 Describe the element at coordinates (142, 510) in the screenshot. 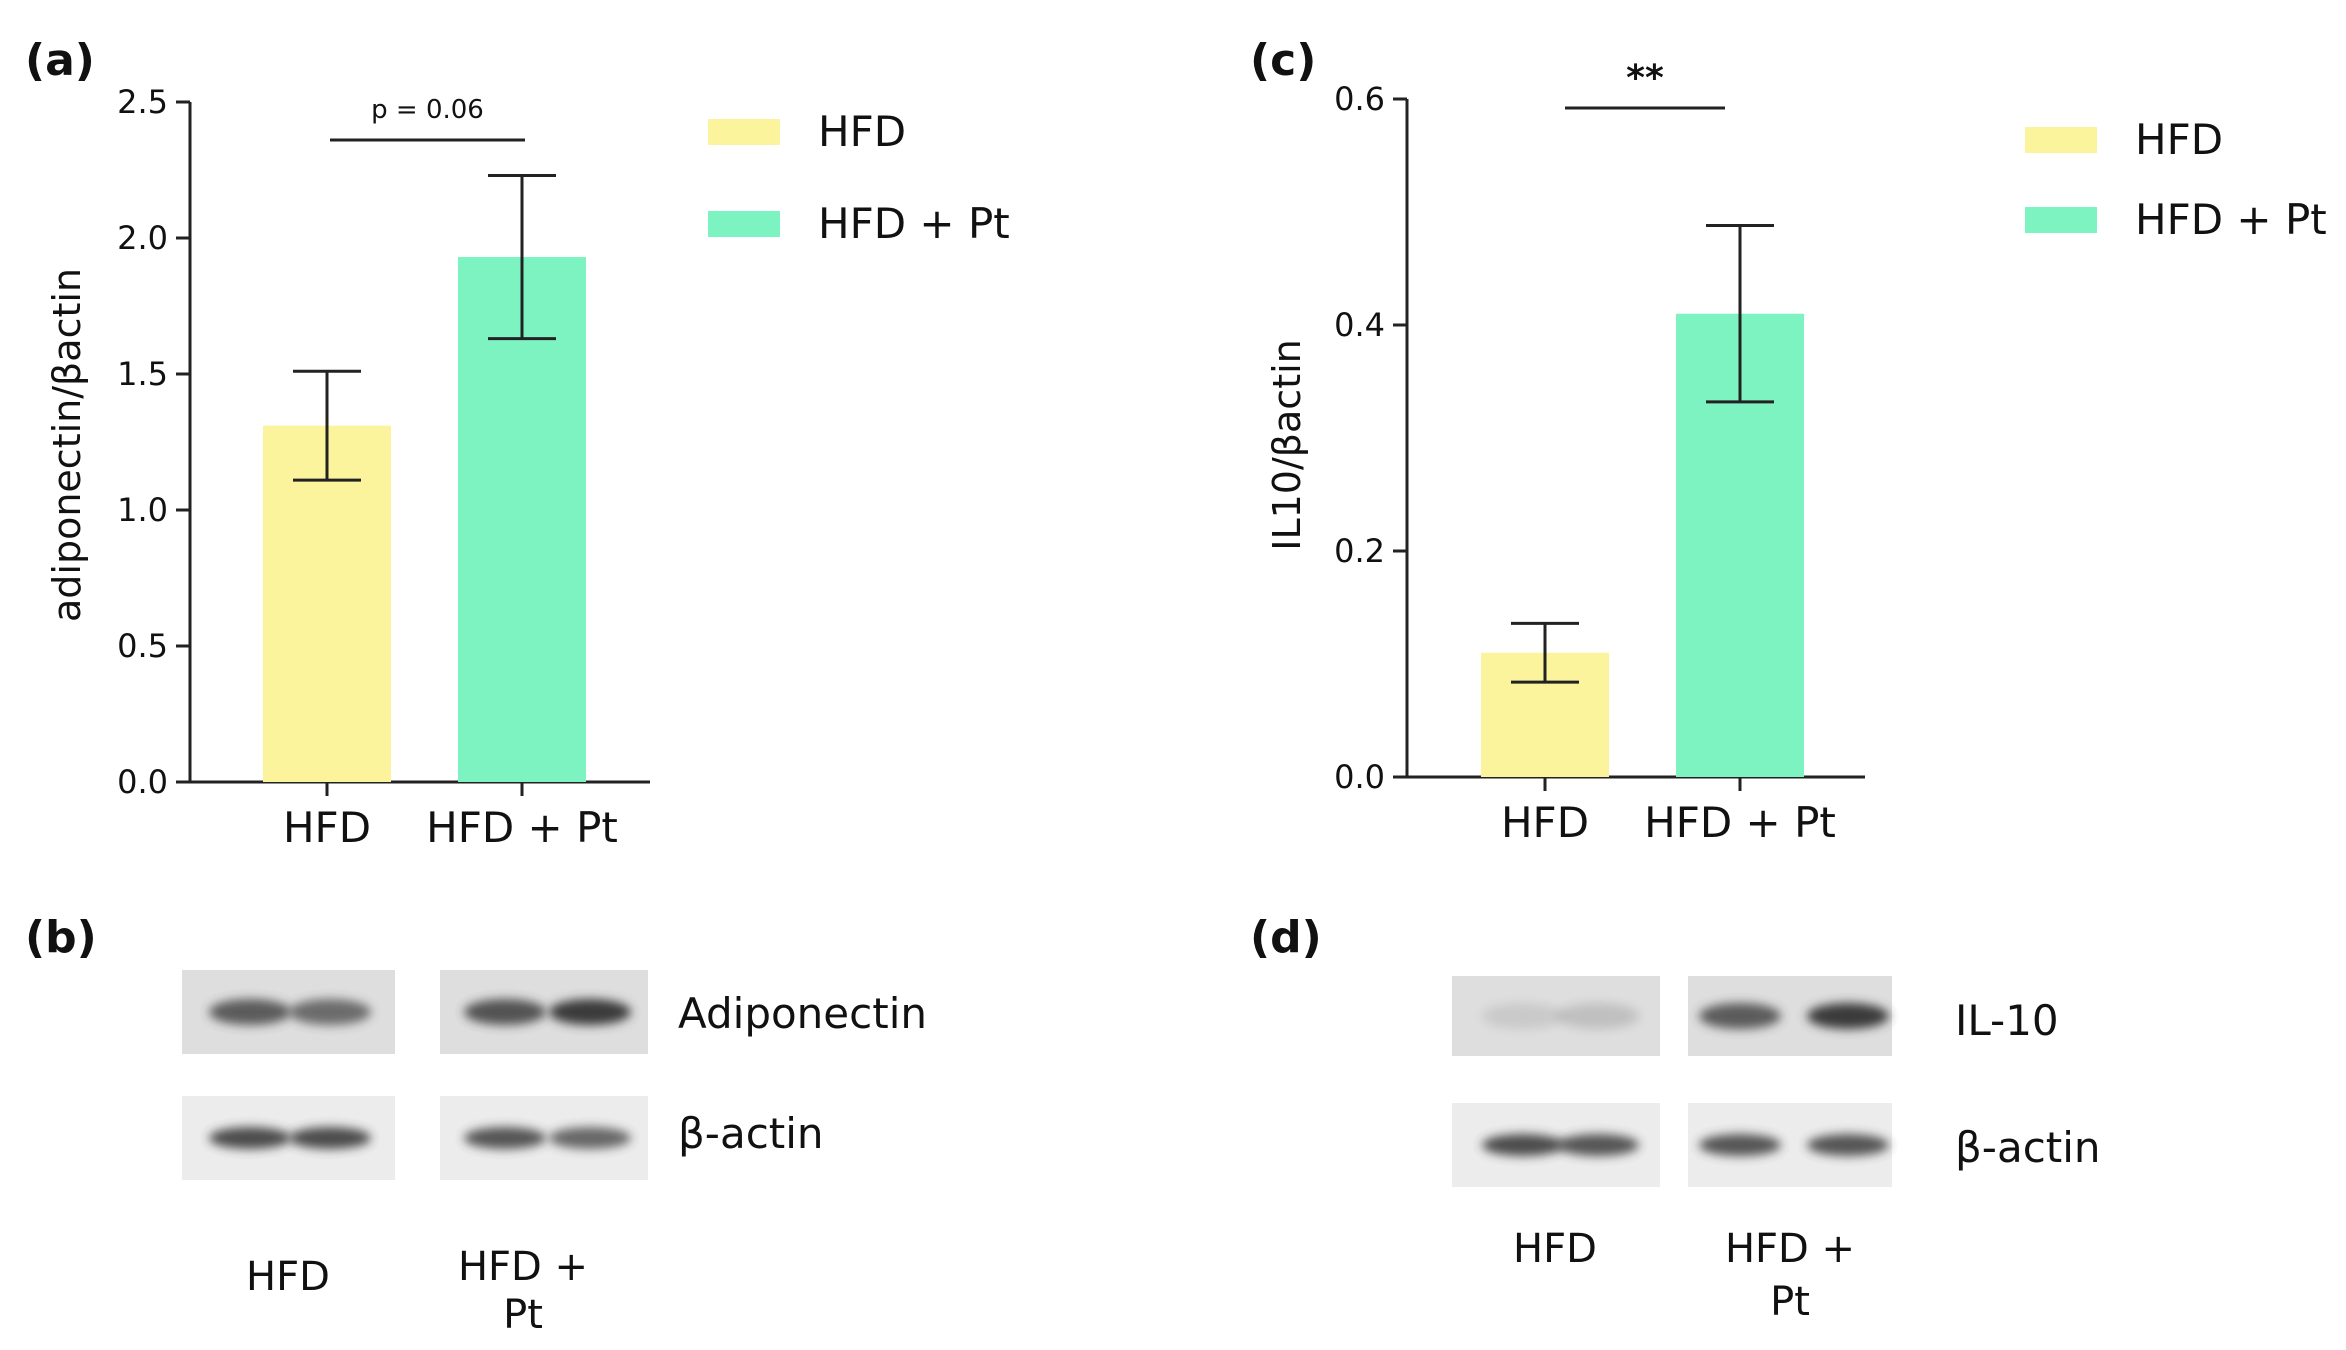

I see `y-tick-label: 1.0` at that location.